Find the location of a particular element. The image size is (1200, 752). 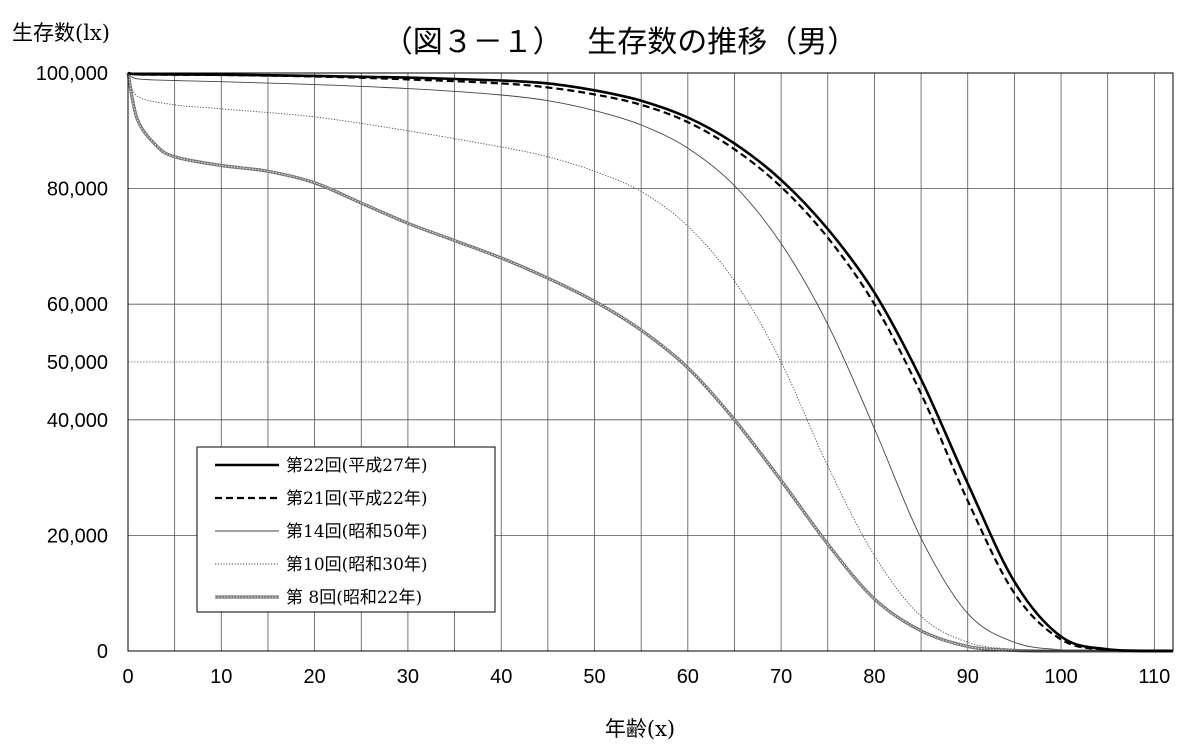

x-tick-label: 20 is located at coordinates (314, 677).